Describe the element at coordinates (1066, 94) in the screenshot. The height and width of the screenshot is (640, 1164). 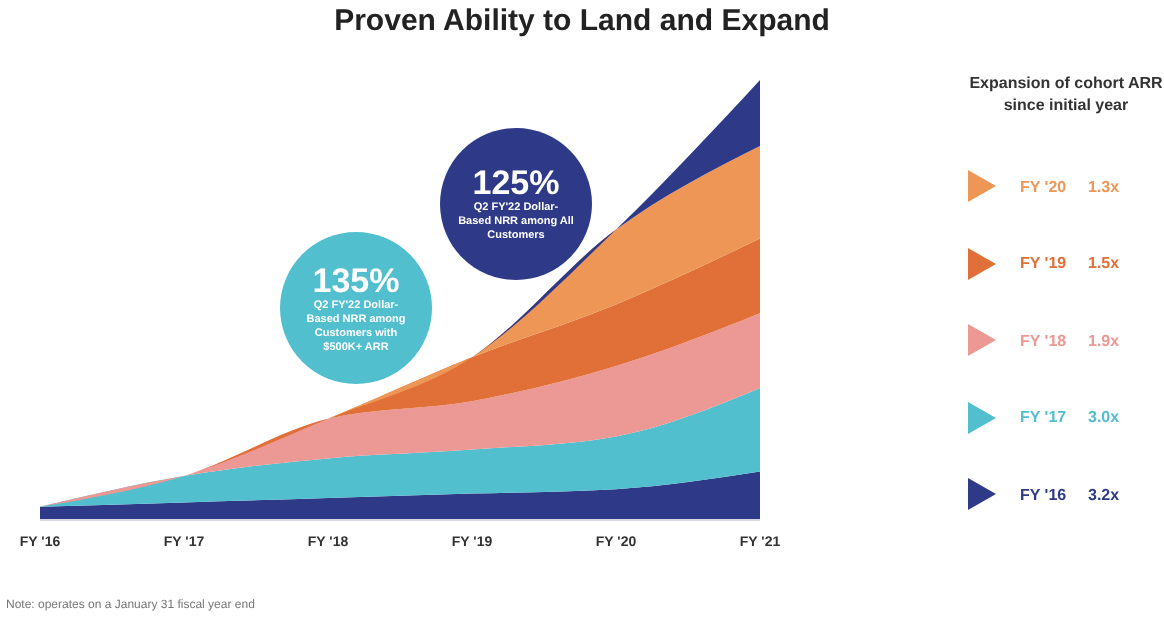
I see `legend-title: Expansion of cohort ARR since initial year` at that location.